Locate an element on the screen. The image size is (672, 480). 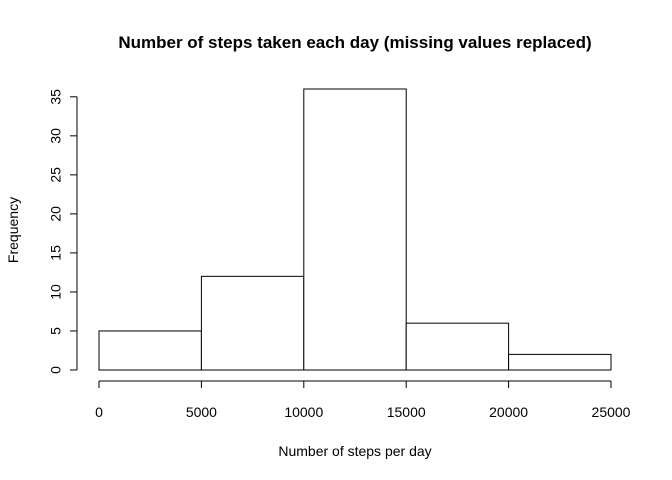
y-tick-label-5: 25 is located at coordinates (56, 175).